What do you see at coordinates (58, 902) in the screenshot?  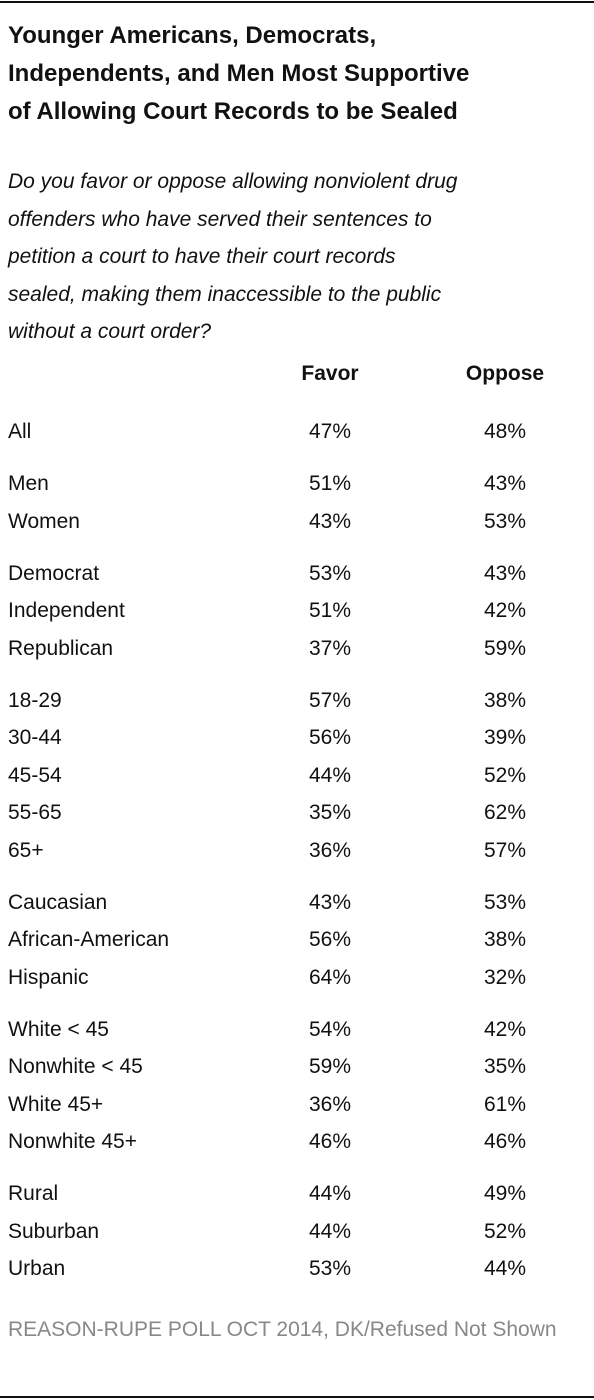 I see `row-label: Caucasian` at bounding box center [58, 902].